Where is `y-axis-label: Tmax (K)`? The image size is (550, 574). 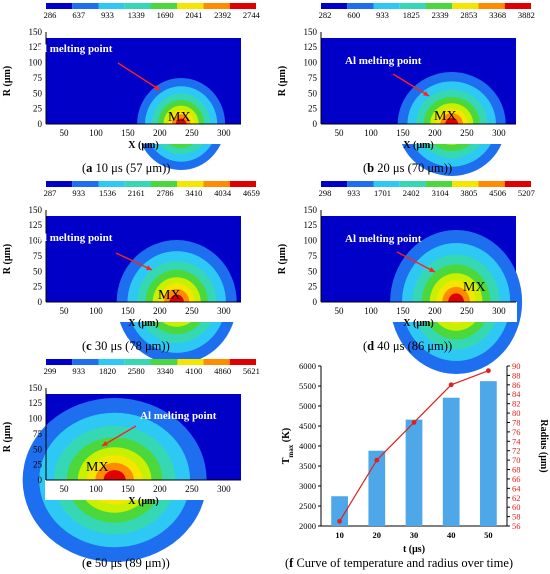 y-axis-label: Tmax (K) is located at coordinates (288, 446).